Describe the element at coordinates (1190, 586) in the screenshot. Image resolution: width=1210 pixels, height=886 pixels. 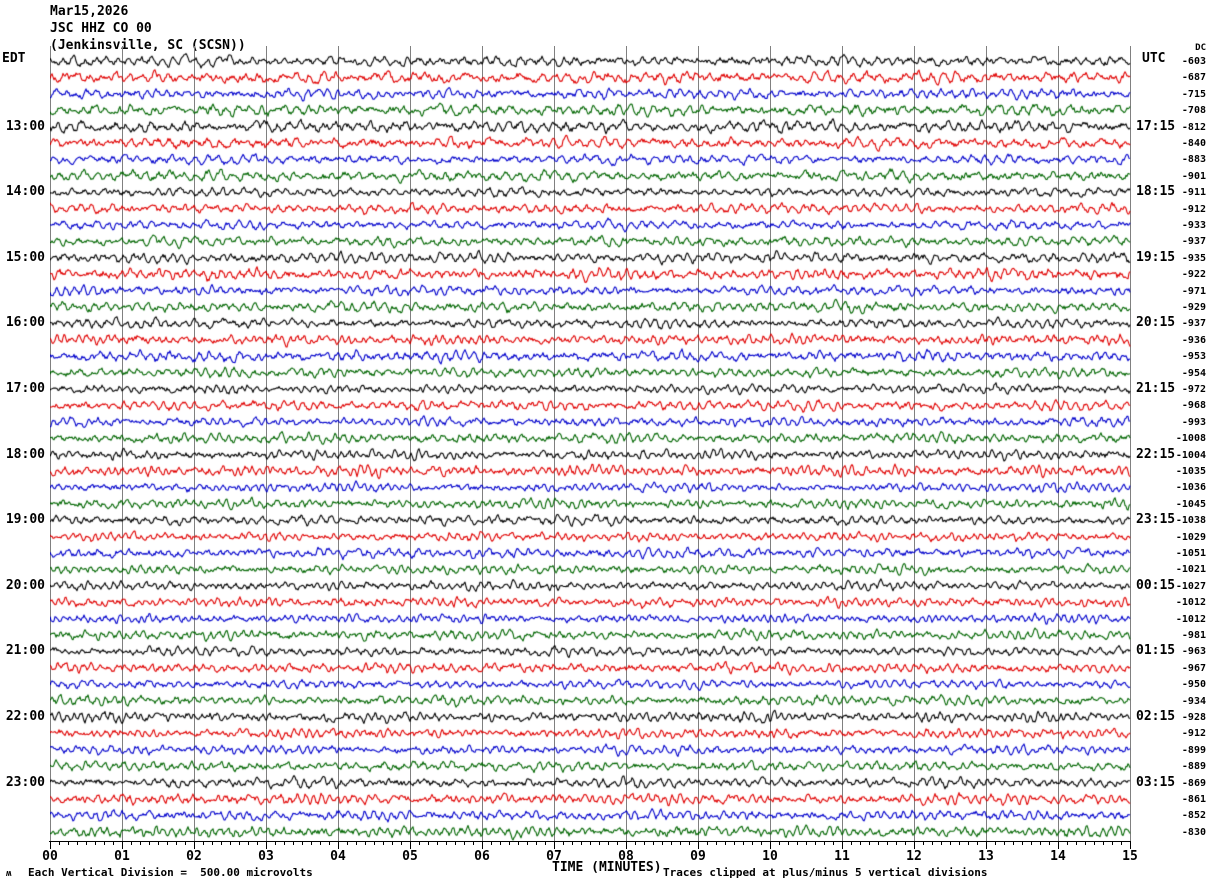
I see `dc-offset-value: -1027` at that location.